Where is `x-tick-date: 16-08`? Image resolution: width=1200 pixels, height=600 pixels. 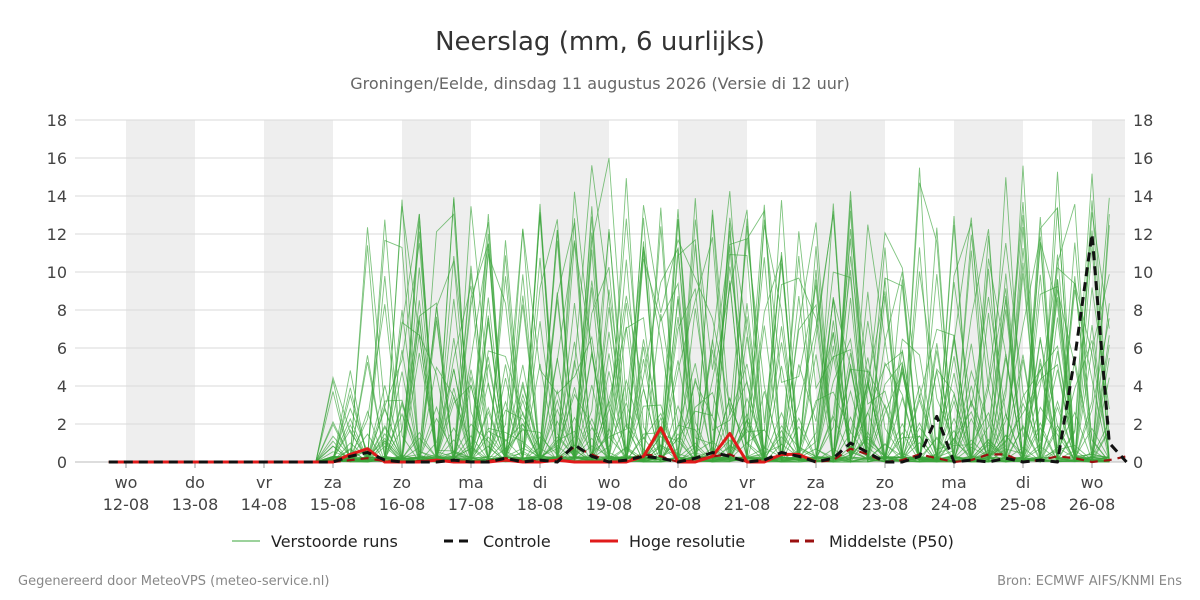
x-tick-date: 16-08 is located at coordinates (402, 504).